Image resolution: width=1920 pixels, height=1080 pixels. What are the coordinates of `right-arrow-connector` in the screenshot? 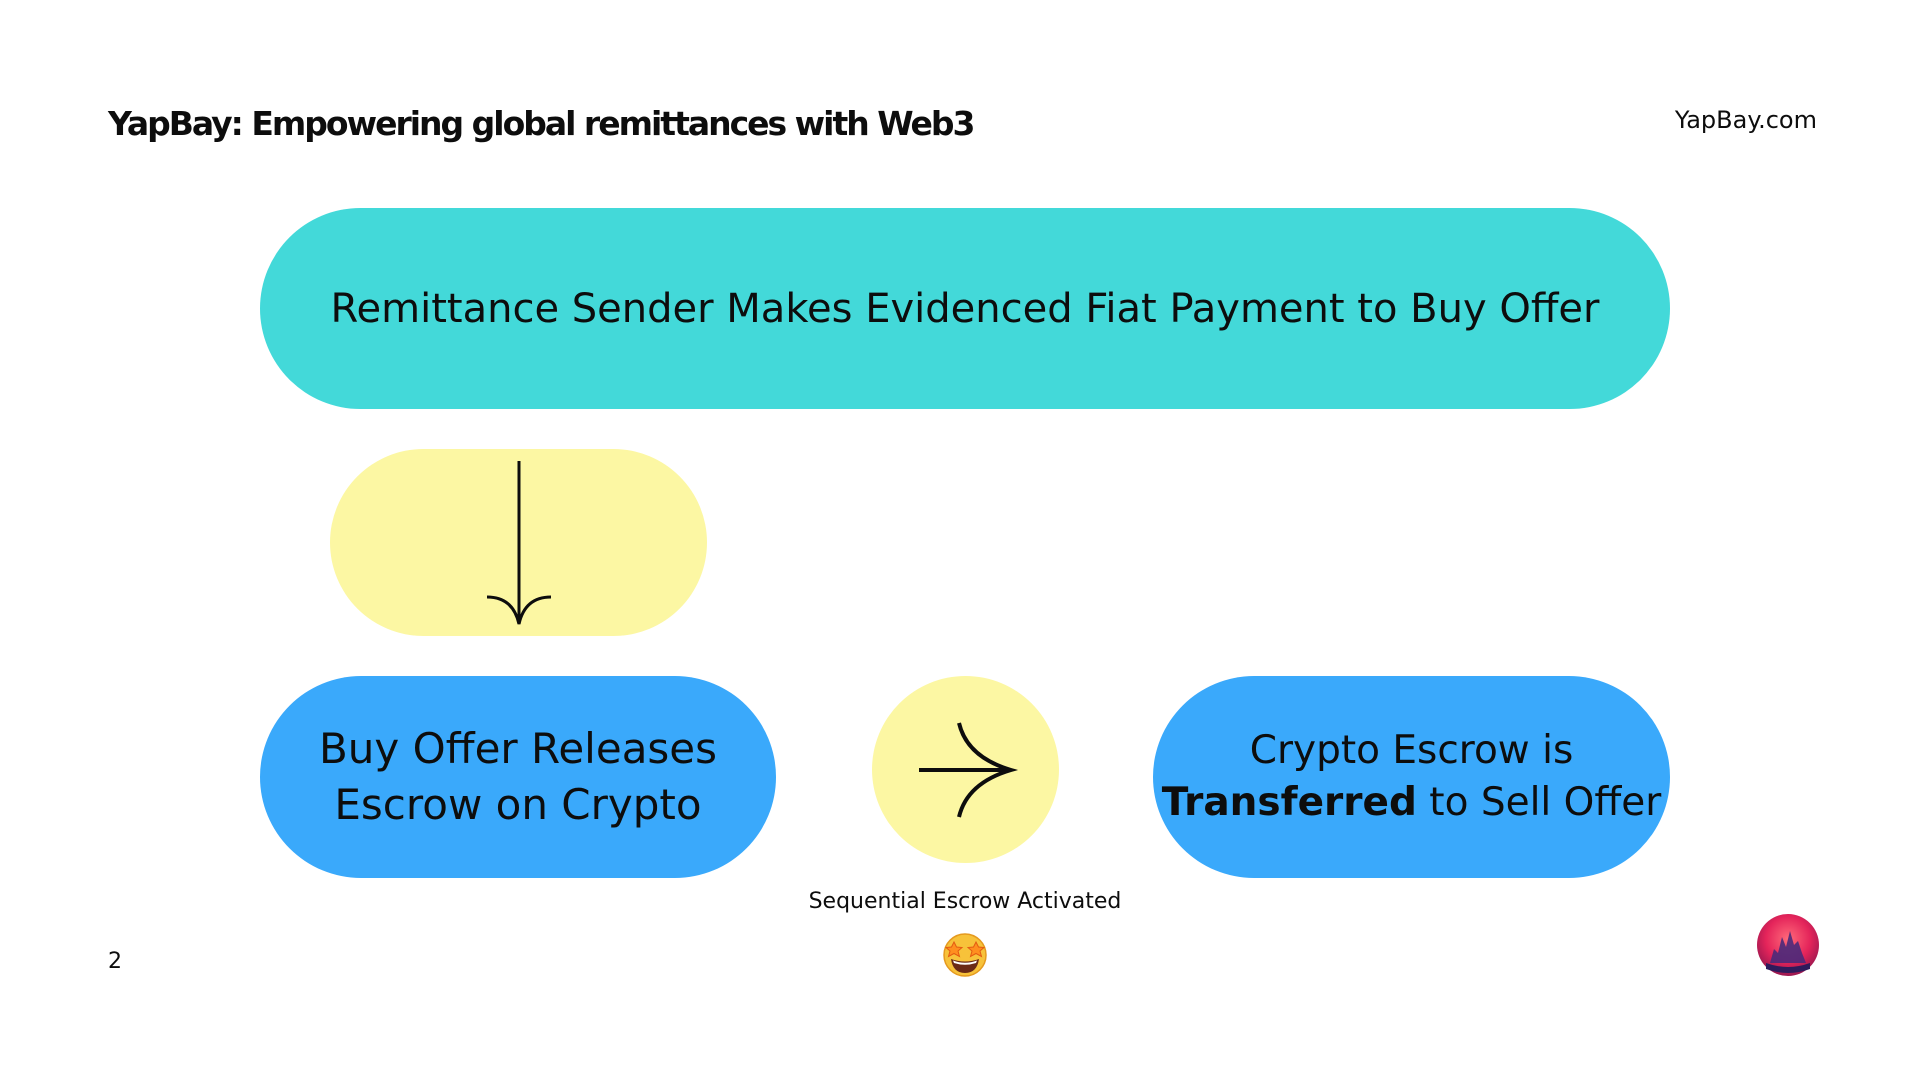 It's located at (965, 769).